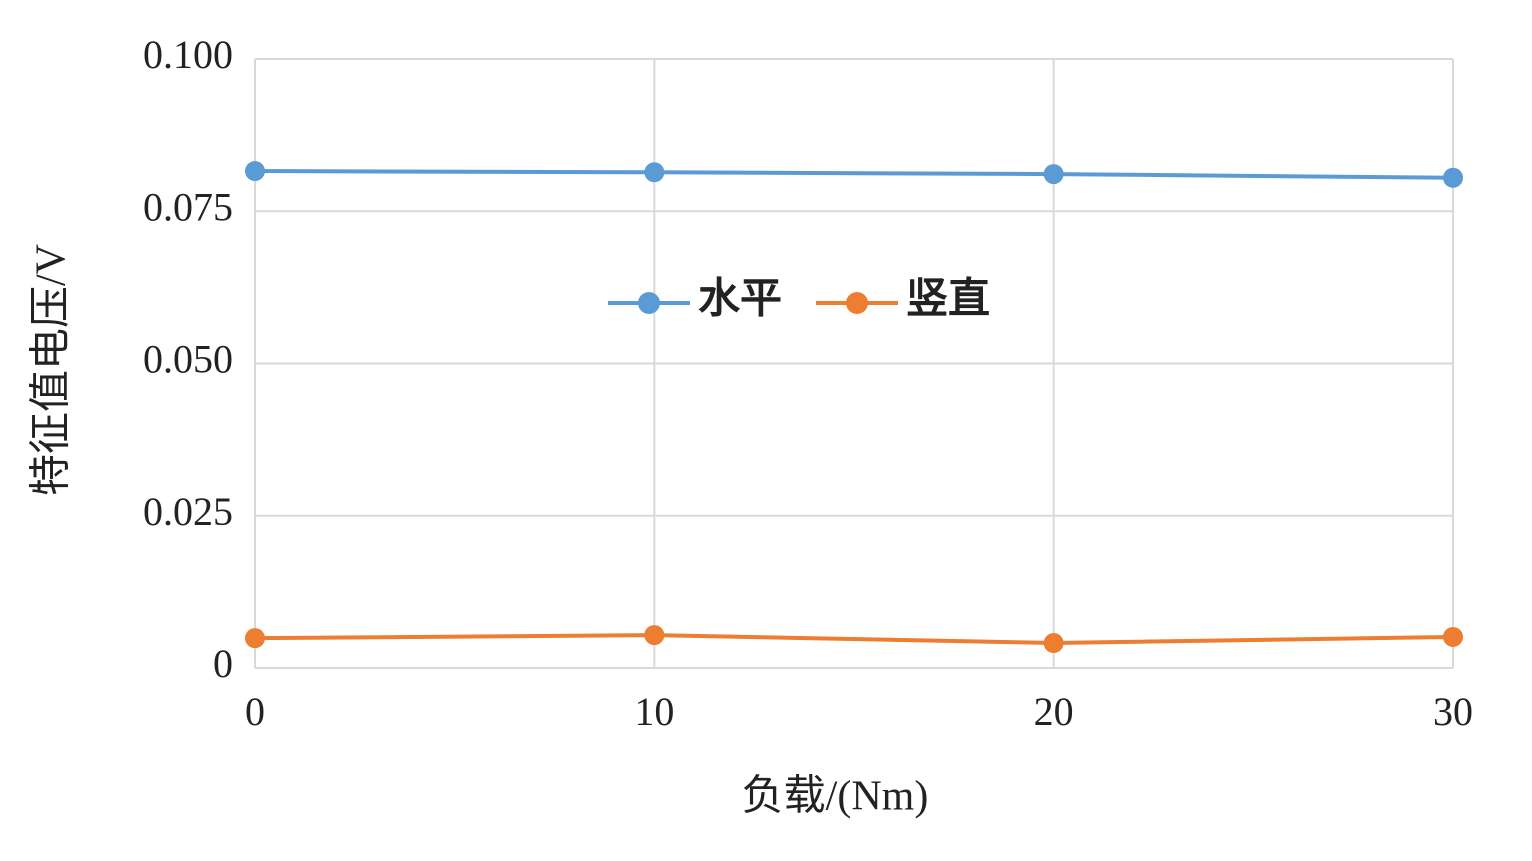 The width and height of the screenshot is (1532, 861). Describe the element at coordinates (1054, 711) in the screenshot. I see `x-tick-label: 20` at that location.